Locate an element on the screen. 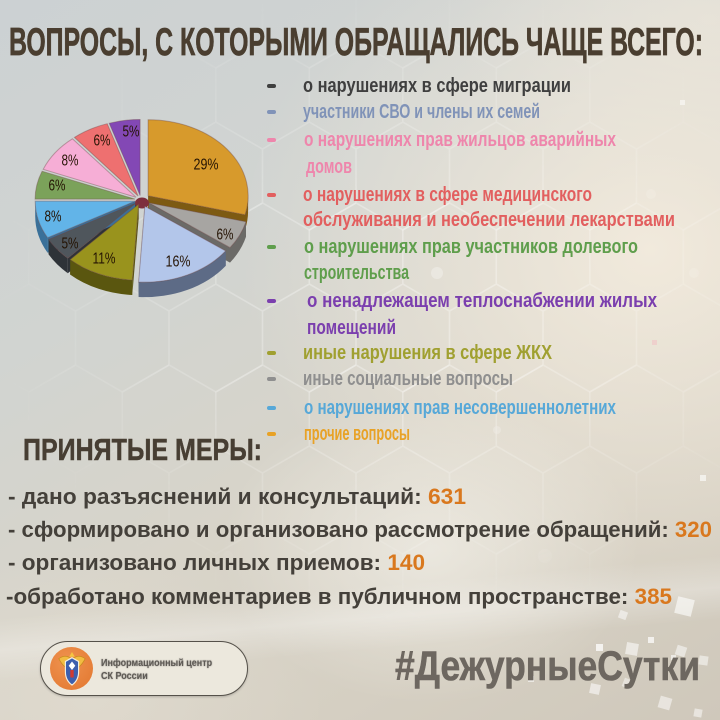 The height and width of the screenshot is (720, 720). svg-text: 16% is located at coordinates (178, 262).